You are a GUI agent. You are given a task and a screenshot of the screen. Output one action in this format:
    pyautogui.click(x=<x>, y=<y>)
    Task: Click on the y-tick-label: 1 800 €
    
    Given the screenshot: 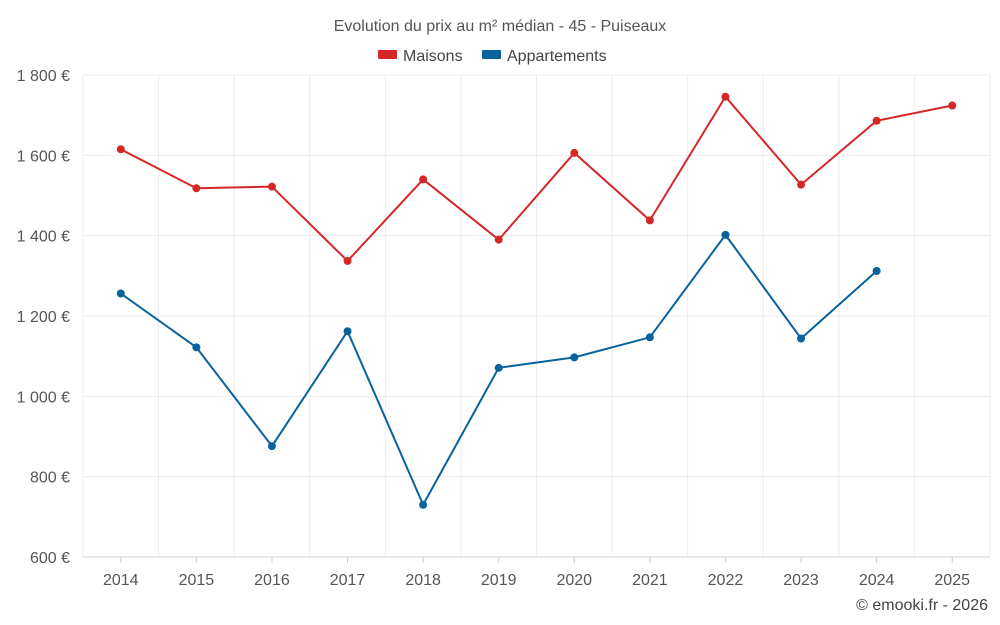 What is the action you would take?
    pyautogui.click(x=43, y=76)
    